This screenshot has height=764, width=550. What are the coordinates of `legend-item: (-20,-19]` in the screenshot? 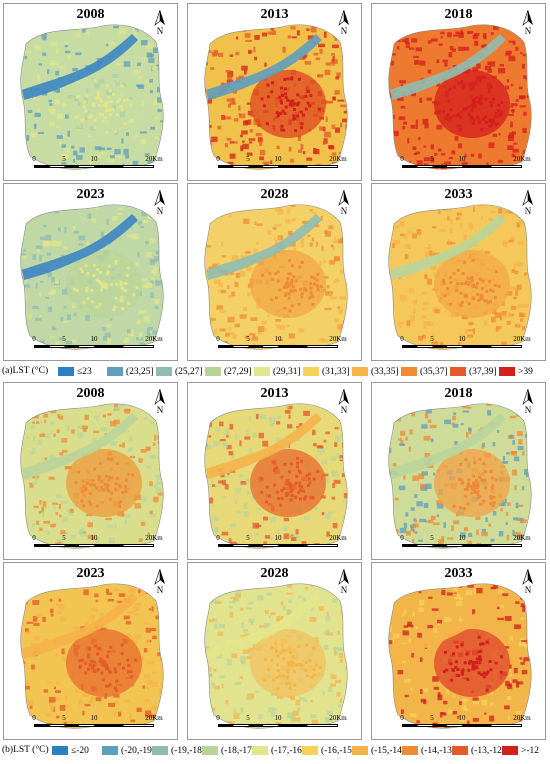 It's located at (128, 752).